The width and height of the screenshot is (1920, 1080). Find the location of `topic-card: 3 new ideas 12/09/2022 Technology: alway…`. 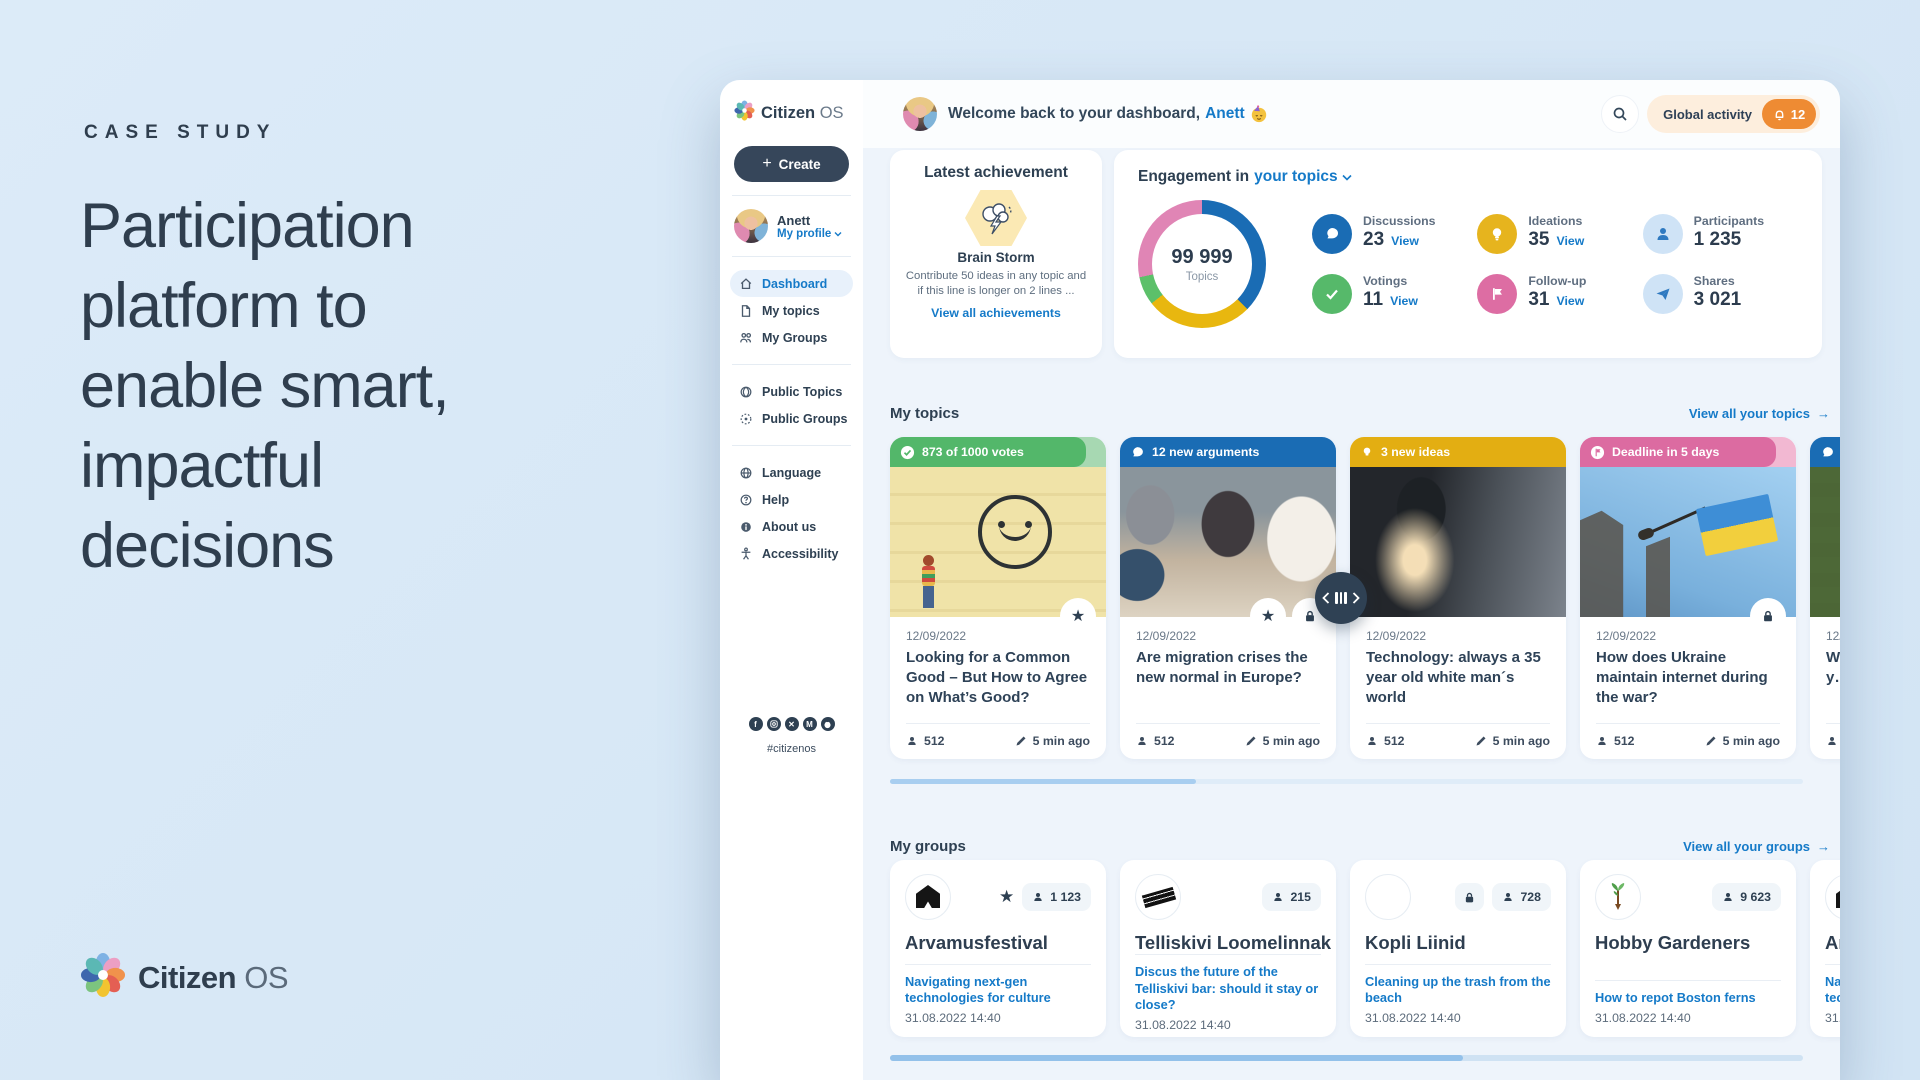

topic-card: 3 new ideas 12/09/2022 Technology: alway… is located at coordinates (1458, 598).